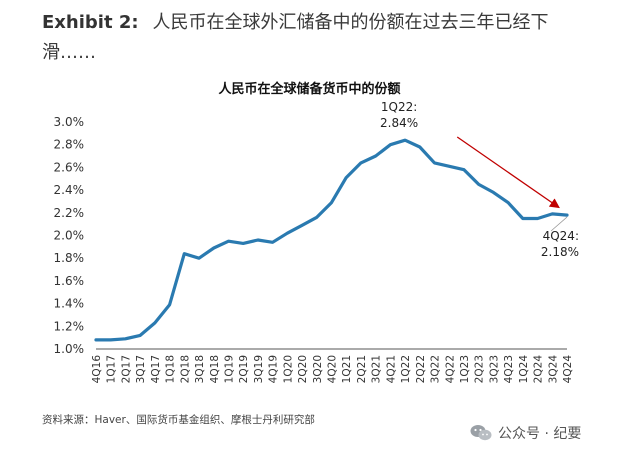 This screenshot has height=459, width=619. What do you see at coordinates (69, 145) in the screenshot?
I see `y-tick-label: 2.8%` at bounding box center [69, 145].